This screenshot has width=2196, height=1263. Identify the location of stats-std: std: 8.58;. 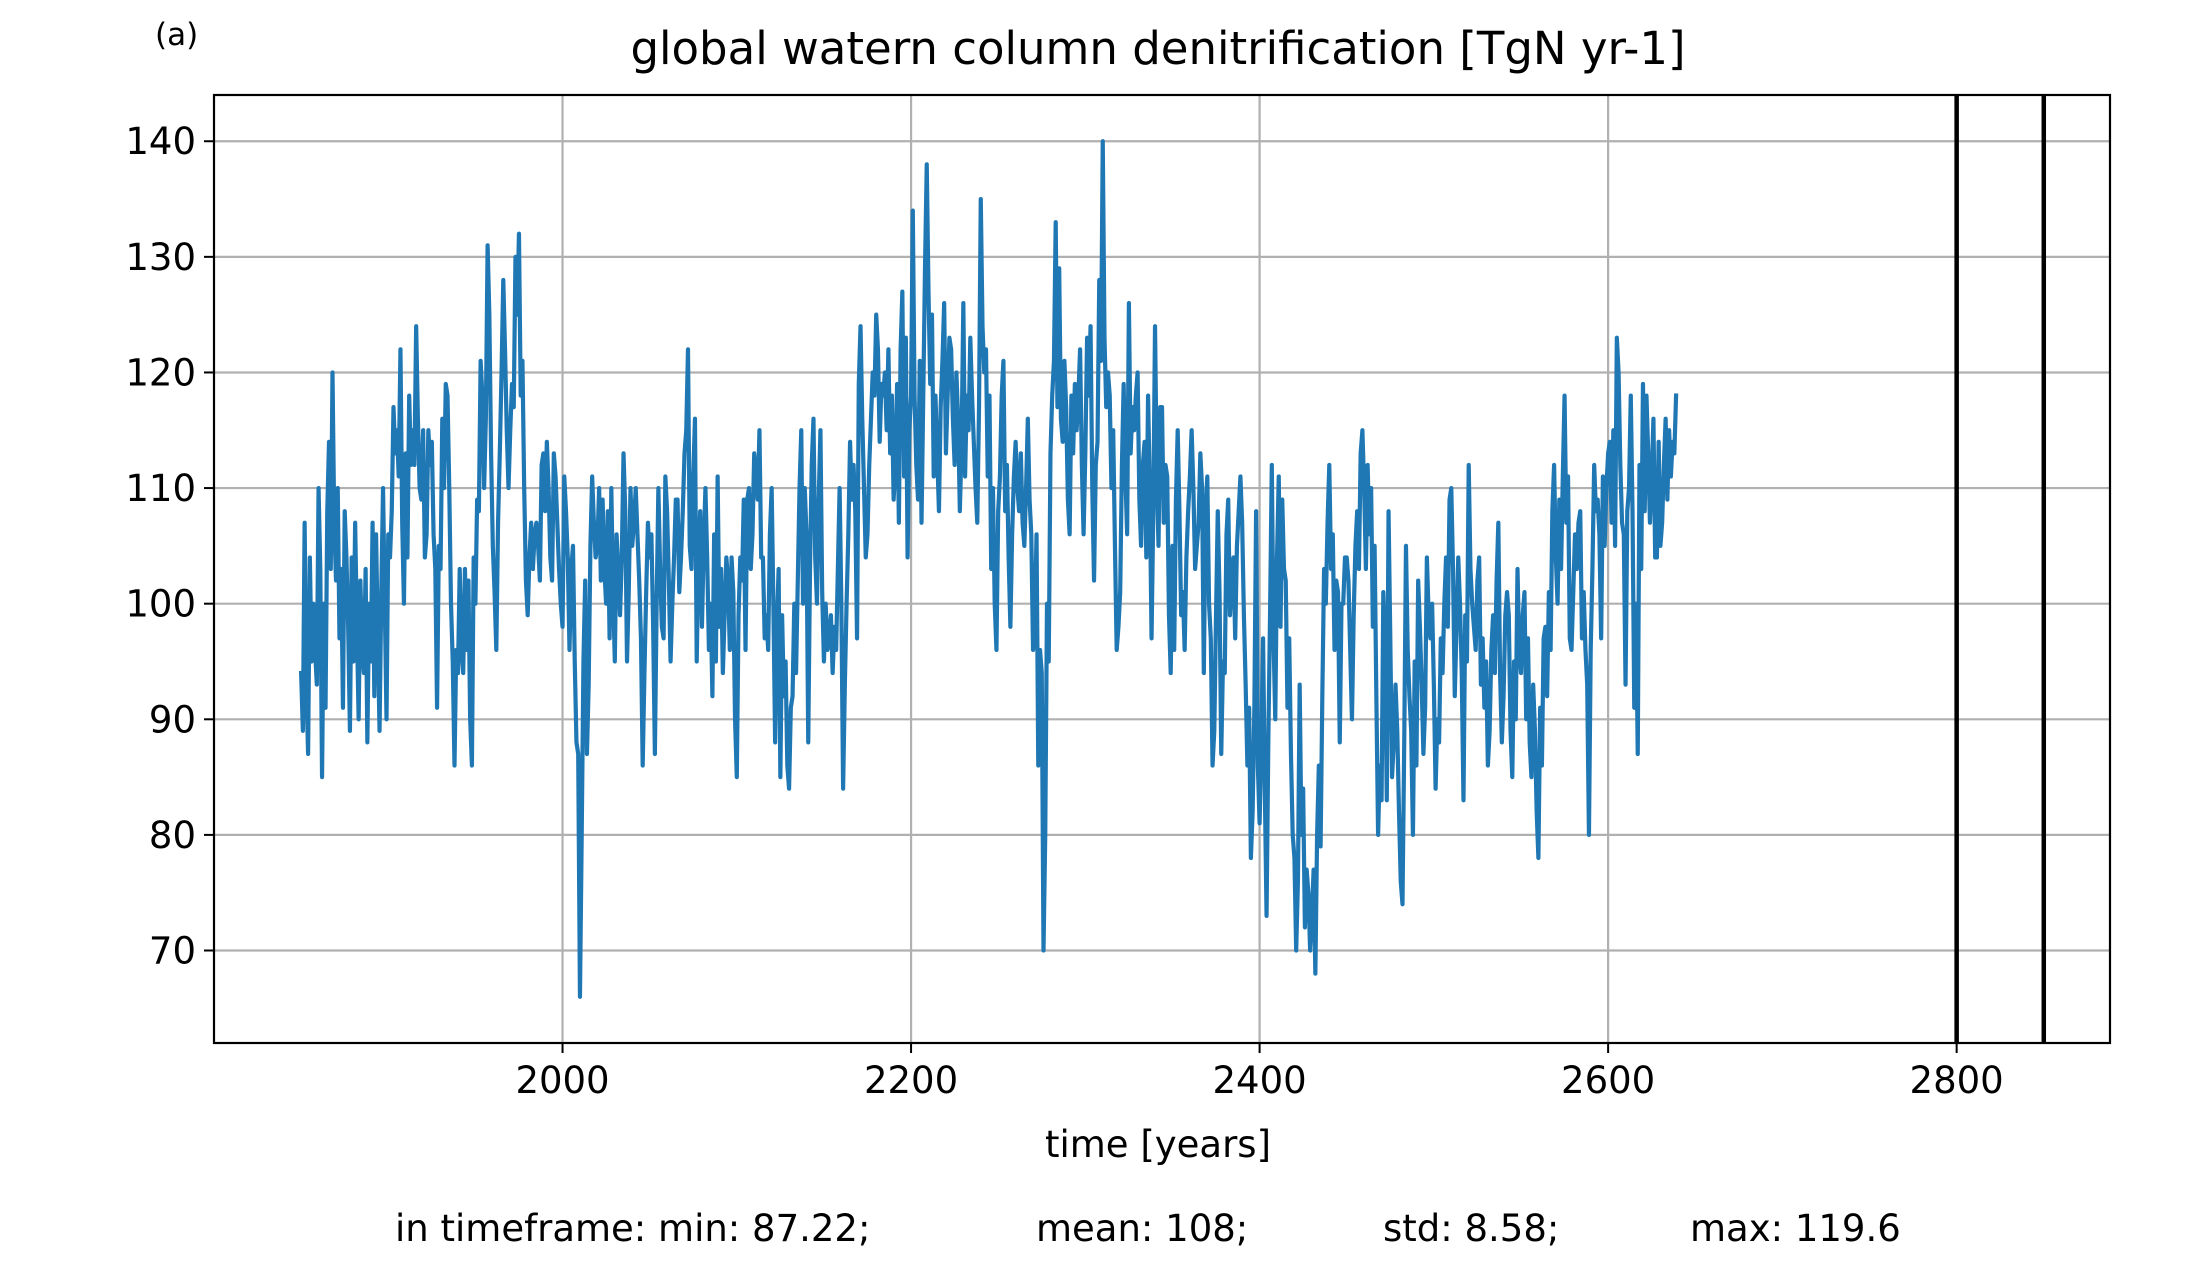
(1471, 1228).